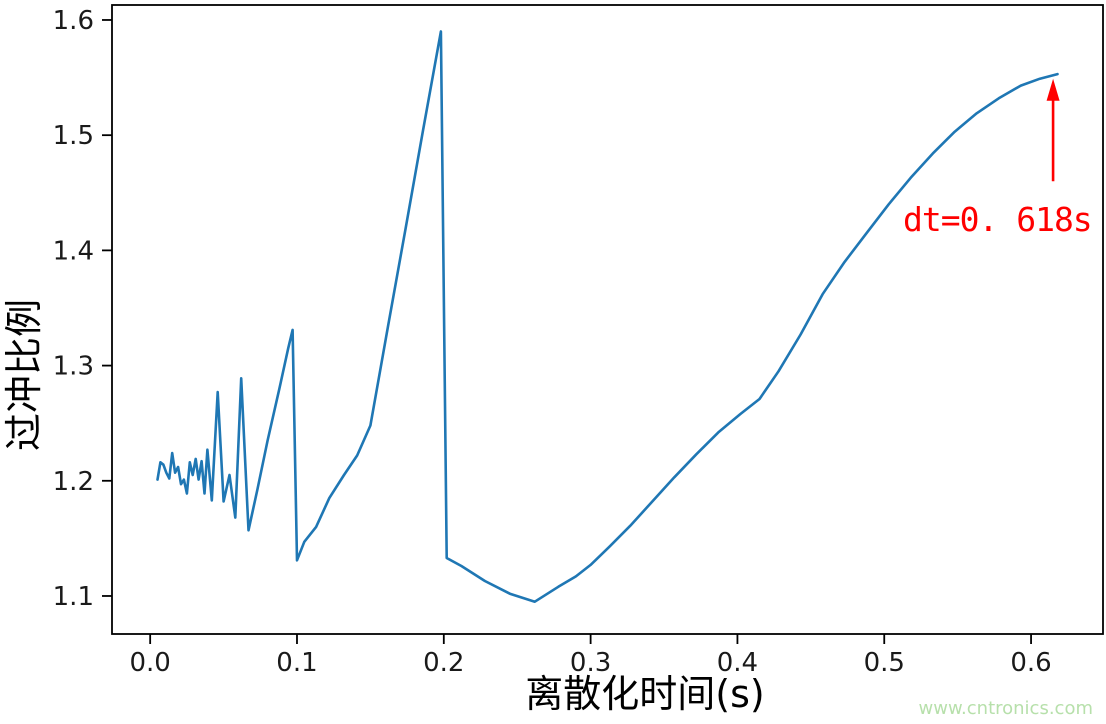 Image resolution: width=1106 pixels, height=724 pixels. Describe the element at coordinates (884, 663) in the screenshot. I see `x-tick-label: 0.5` at that location.